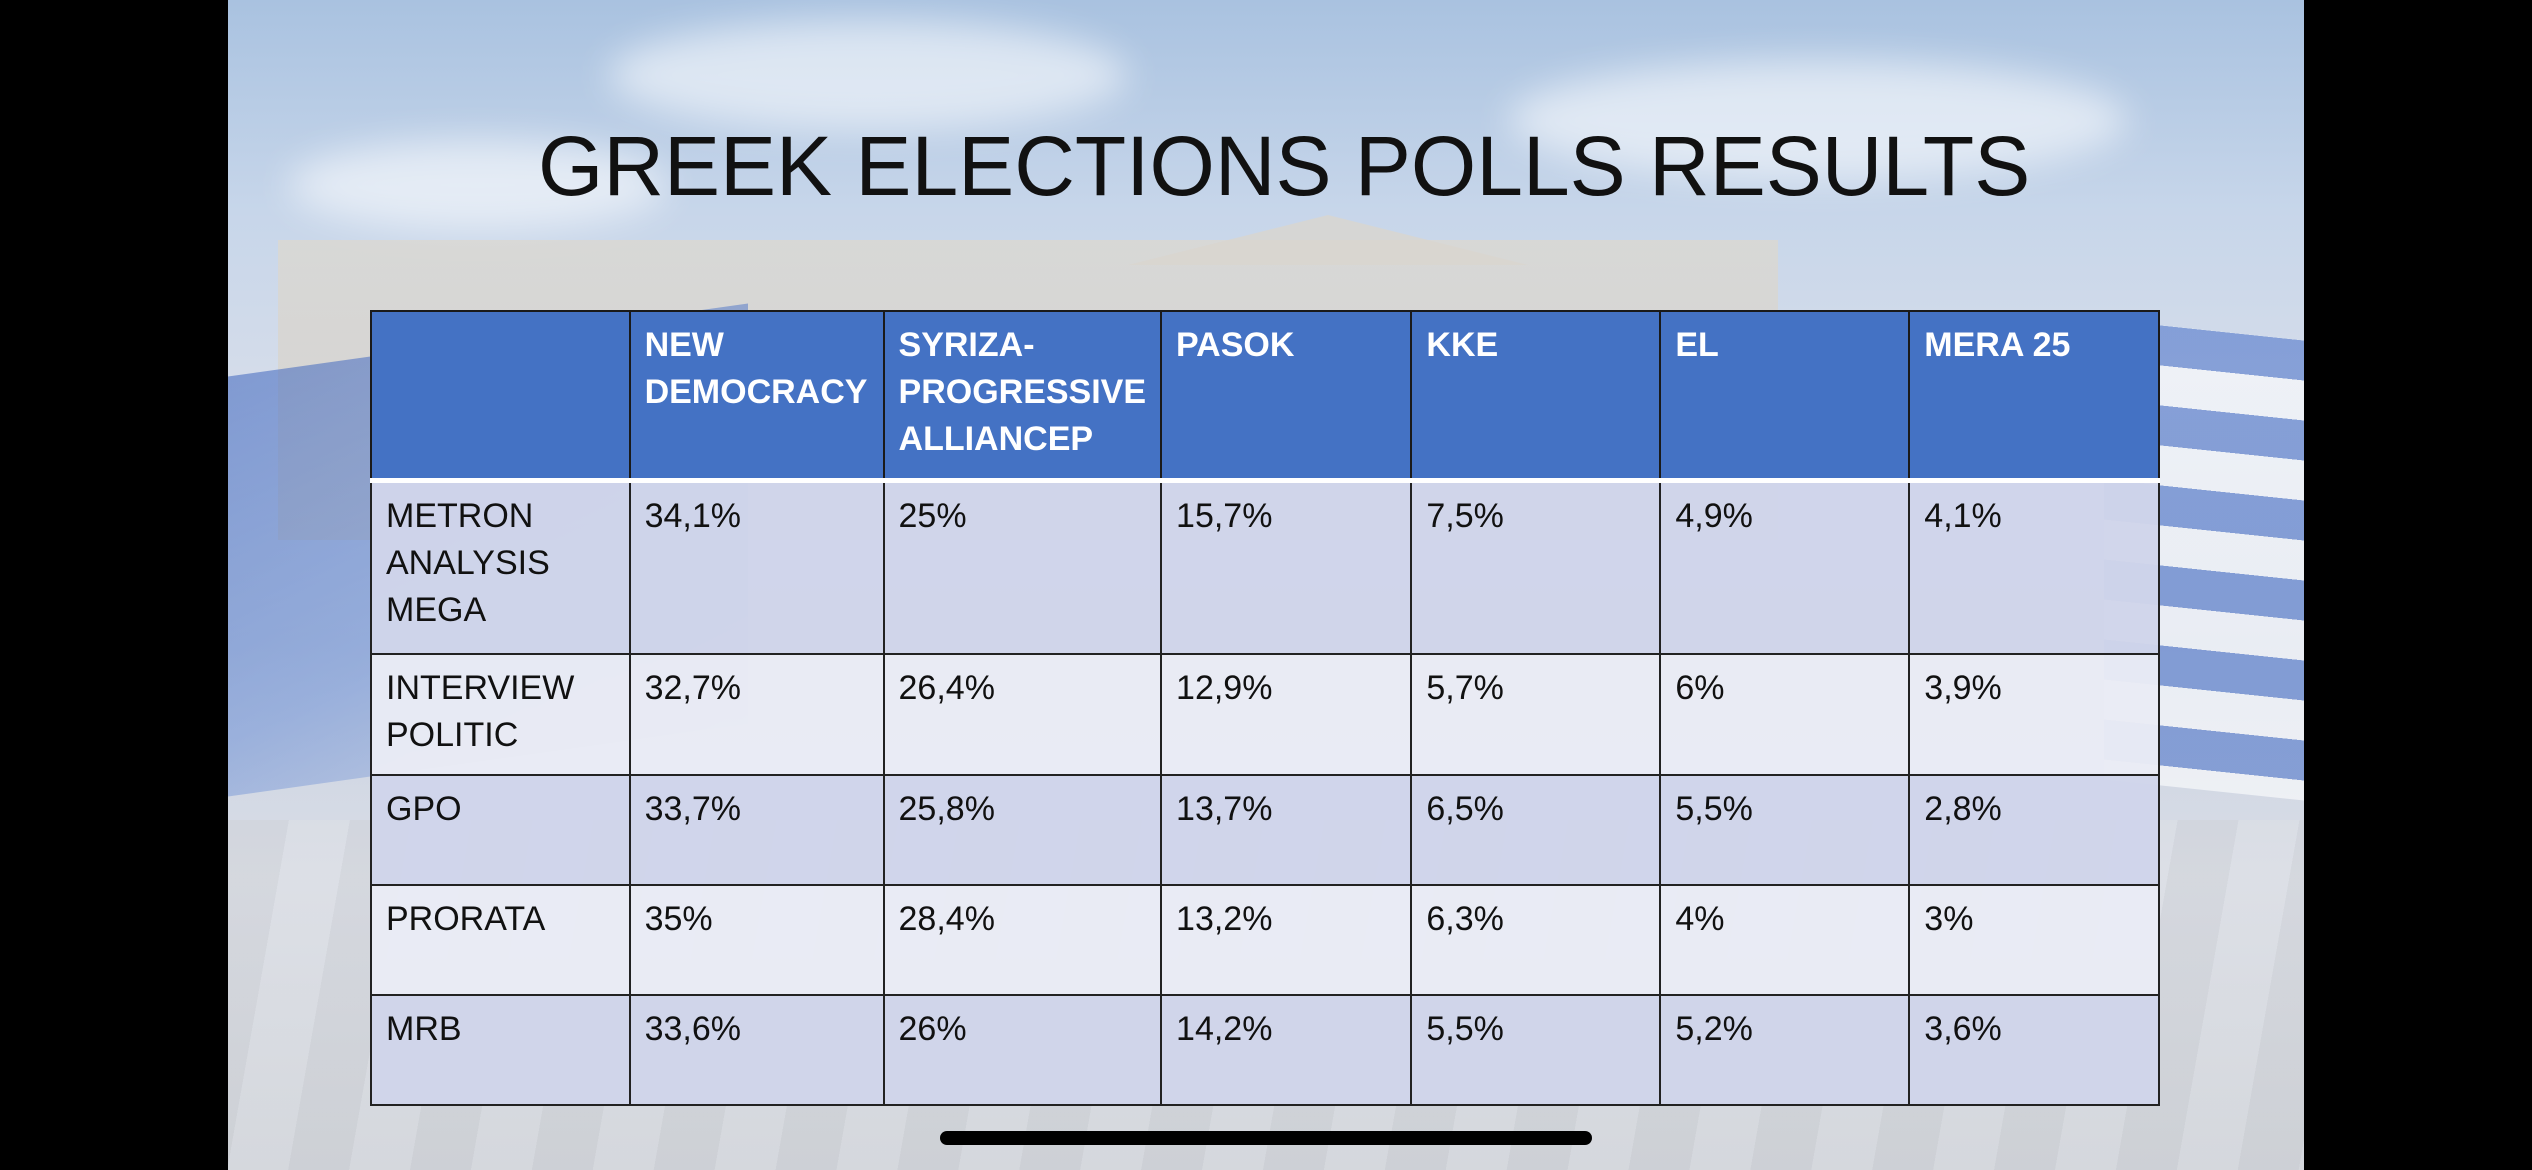  I want to click on value-cell: 26%, so click(1022, 1050).